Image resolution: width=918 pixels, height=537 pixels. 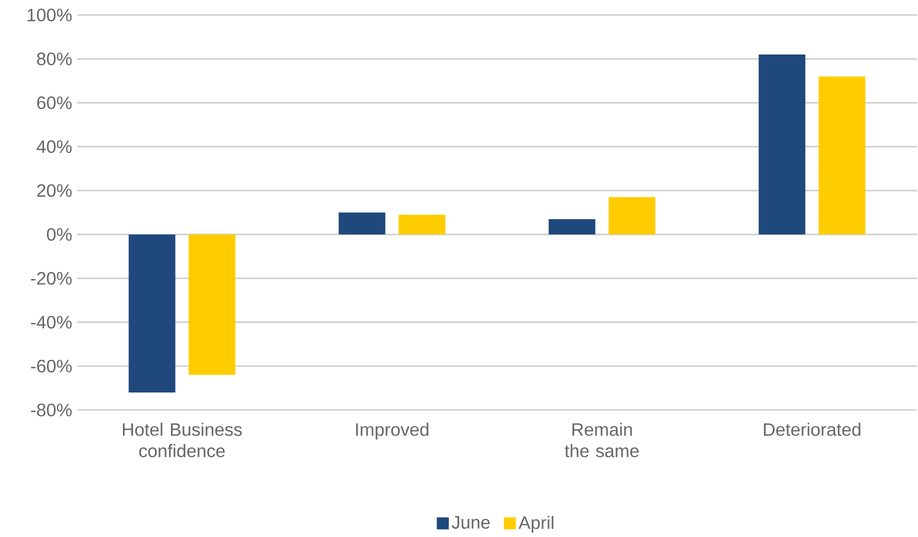 I want to click on x-tick-label: Hotel Business confidence, so click(x=182, y=440).